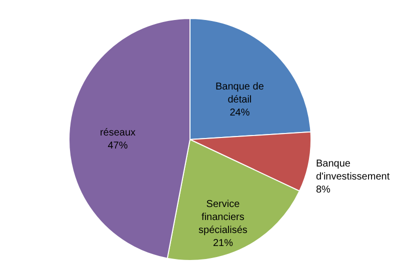  I want to click on slice-label: Service financiers spécialisés, so click(223, 217).